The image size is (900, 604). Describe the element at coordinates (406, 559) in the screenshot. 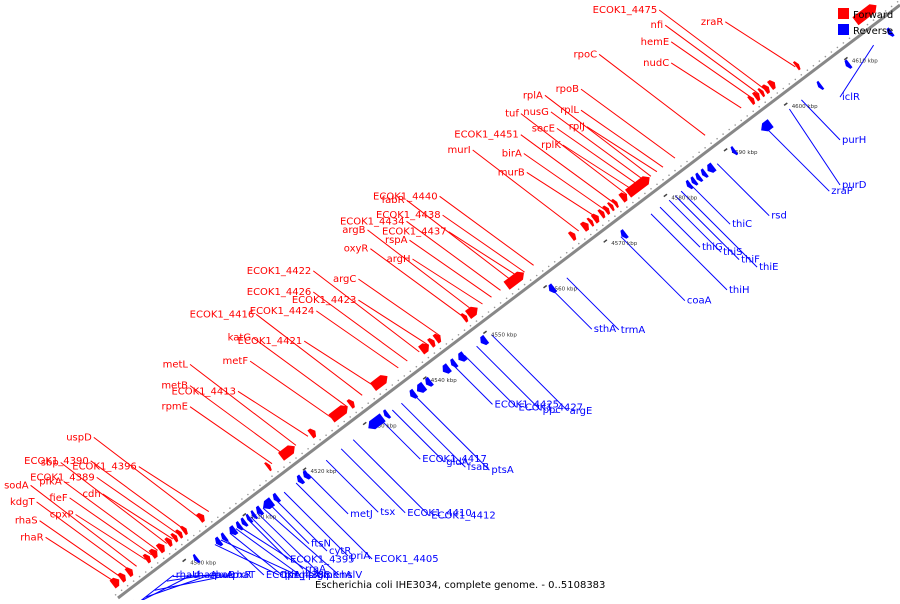

I see `reverse-gene-label: ECOK1_4405` at that location.